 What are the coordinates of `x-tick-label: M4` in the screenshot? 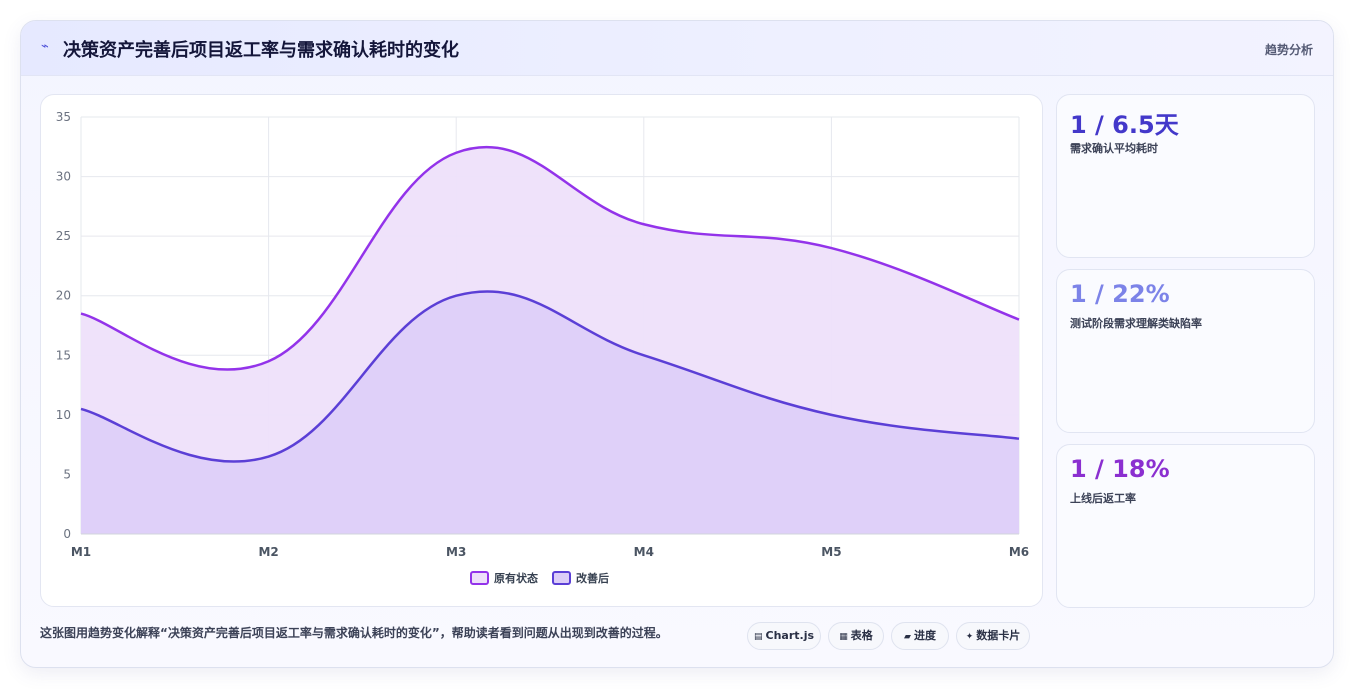 It's located at (644, 552).